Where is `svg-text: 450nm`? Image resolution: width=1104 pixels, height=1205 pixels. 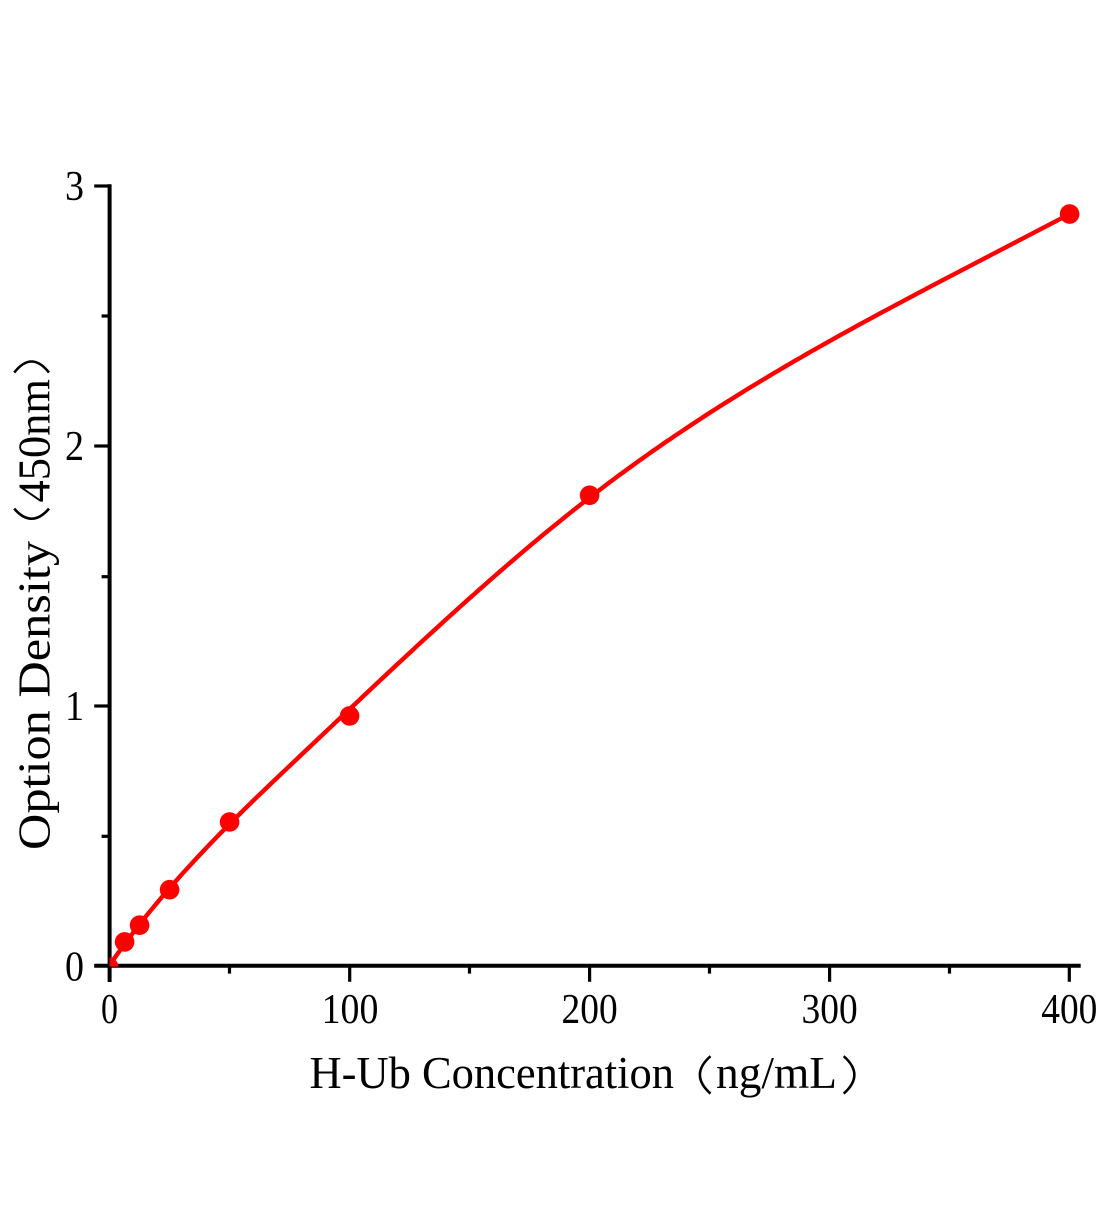 svg-text: 450nm is located at coordinates (34, 441).